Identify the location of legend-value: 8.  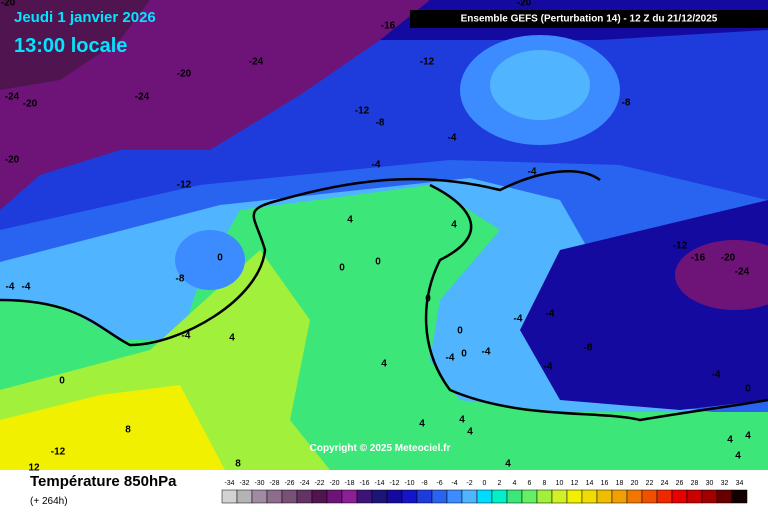
(545, 483).